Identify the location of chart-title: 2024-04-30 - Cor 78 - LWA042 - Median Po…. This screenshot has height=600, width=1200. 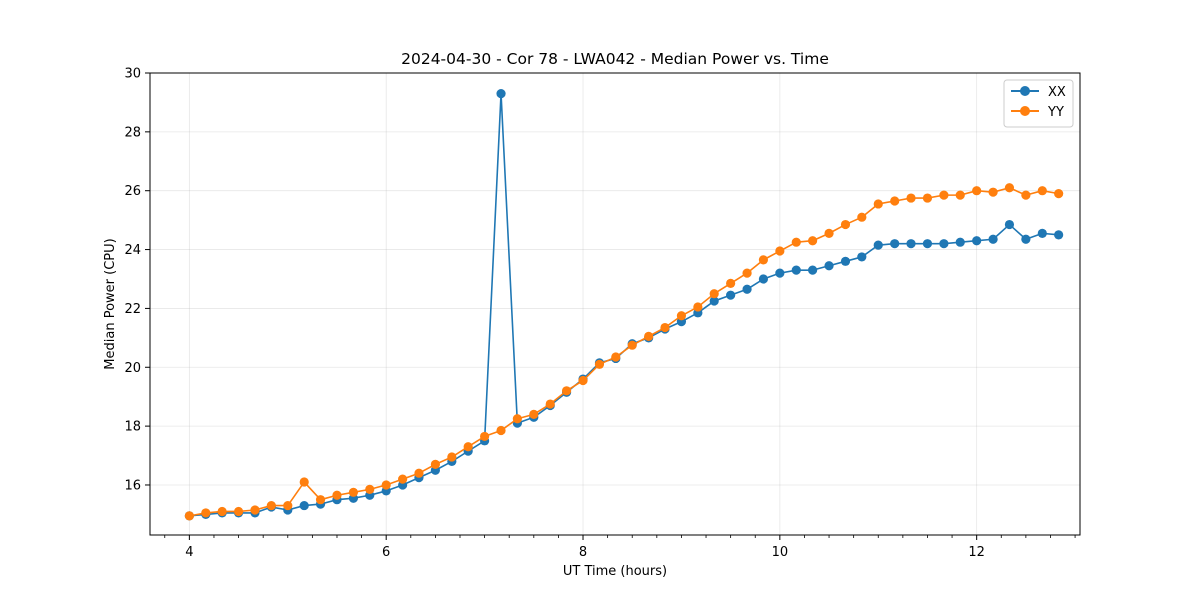
(615, 59).